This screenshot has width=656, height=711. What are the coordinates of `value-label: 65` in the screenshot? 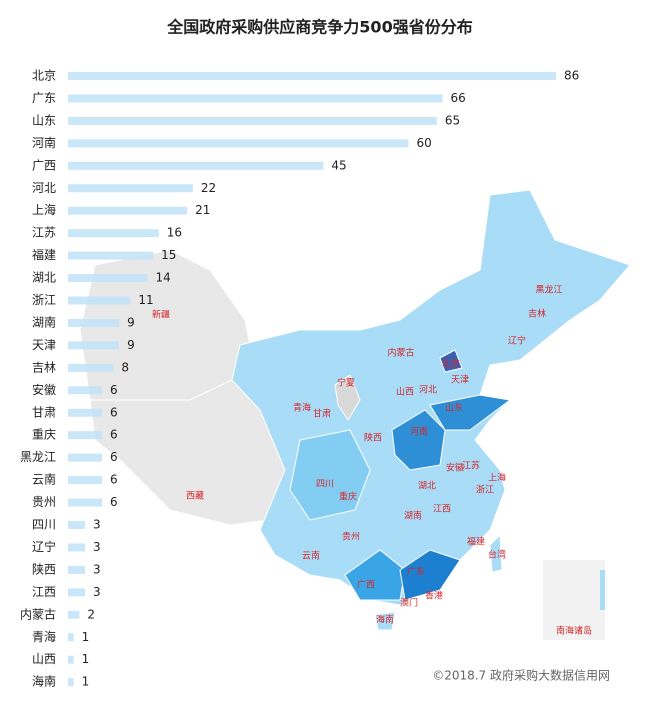 It's located at (452, 120).